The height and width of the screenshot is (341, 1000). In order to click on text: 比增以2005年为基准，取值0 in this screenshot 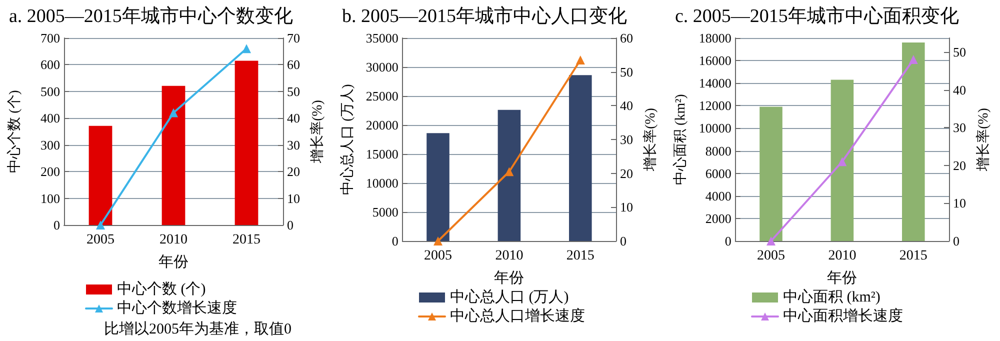, I will do `click(198, 329)`.